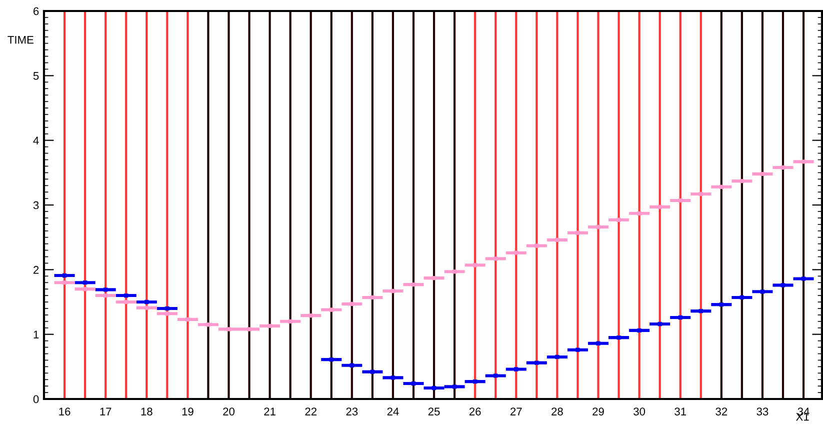  I want to click on y-tick-label: 6, so click(36, 11).